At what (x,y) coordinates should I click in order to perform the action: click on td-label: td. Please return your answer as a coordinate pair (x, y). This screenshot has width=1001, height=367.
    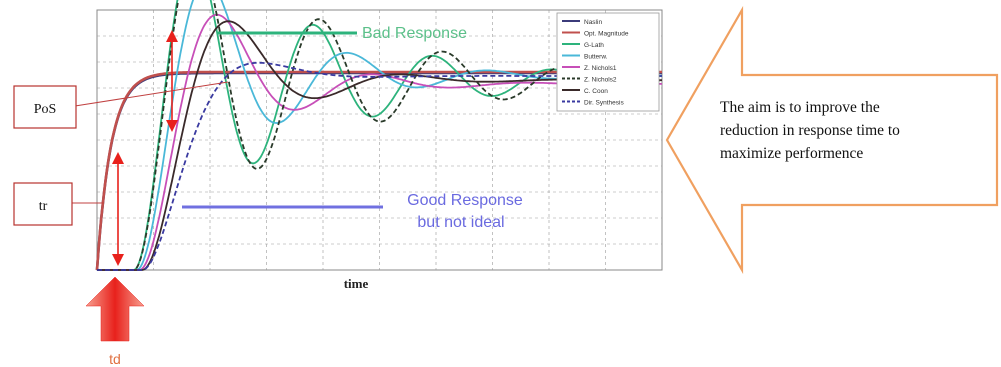
    Looking at the image, I should click on (115, 359).